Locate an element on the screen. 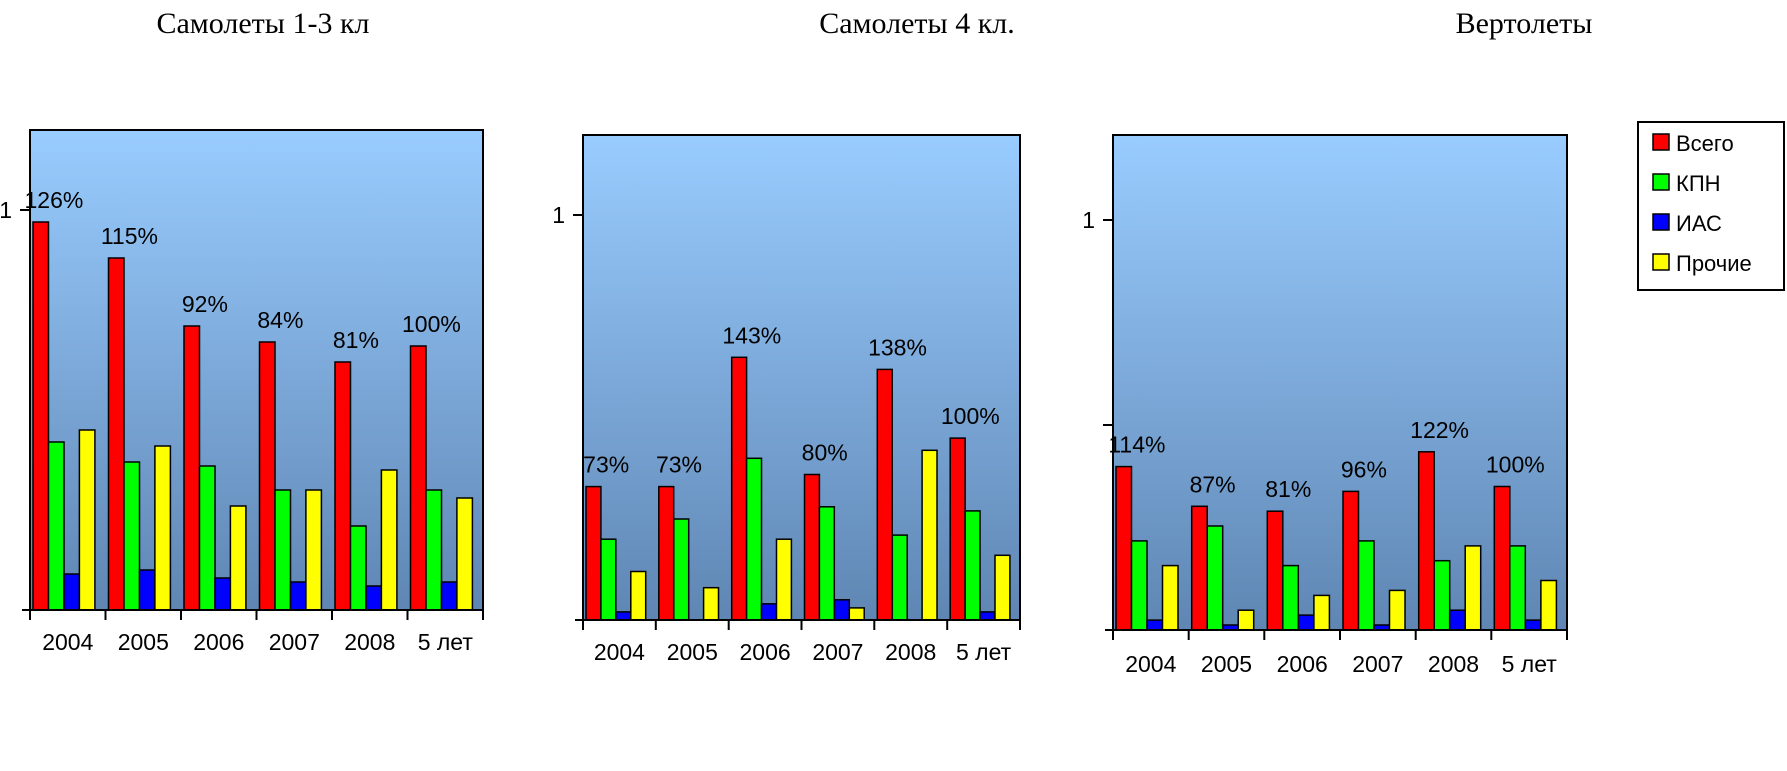 The image size is (1787, 771). legend-label-ias: ИАС is located at coordinates (1699, 223).